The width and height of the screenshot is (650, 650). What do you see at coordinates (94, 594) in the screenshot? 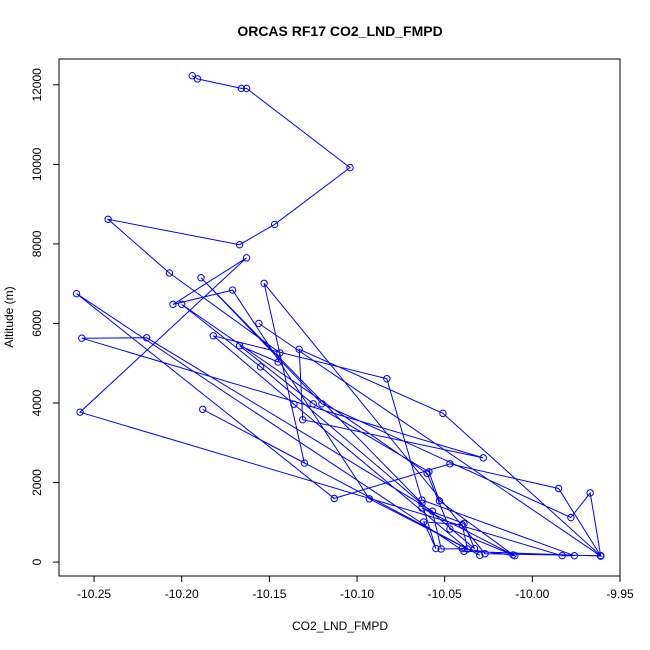
I see `x-tick-label: -10.25` at bounding box center [94, 594].